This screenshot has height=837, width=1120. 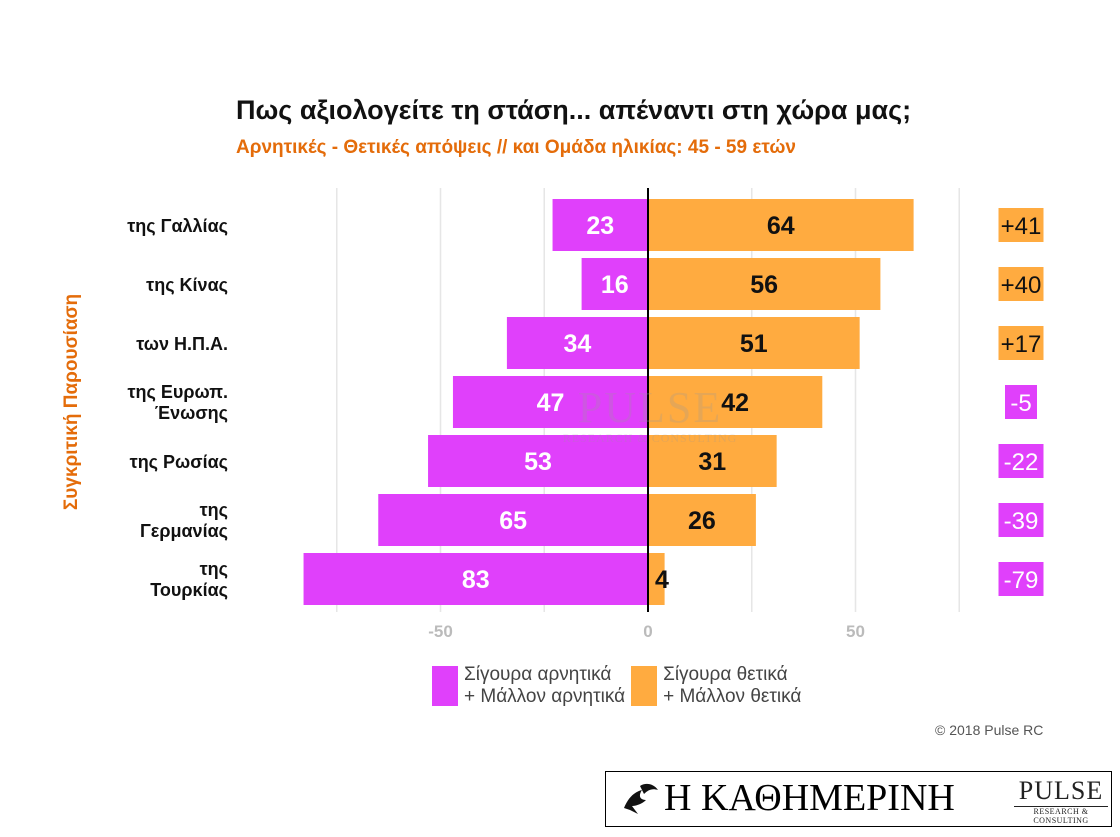 I want to click on data-label-positive: 51, so click(x=754, y=344).